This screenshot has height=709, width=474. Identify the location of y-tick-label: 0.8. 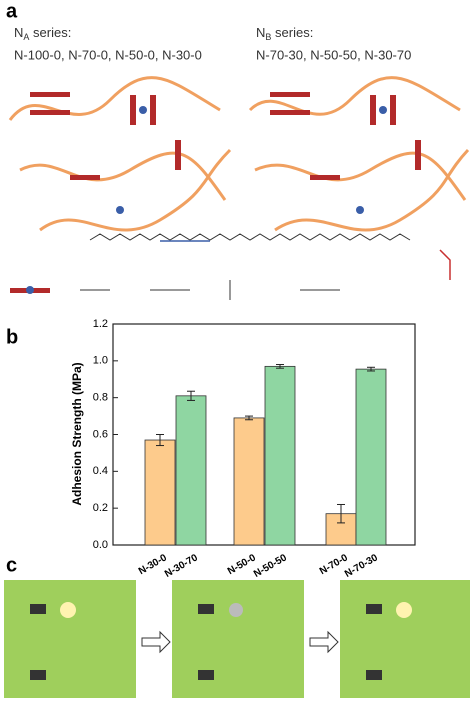
(100, 398).